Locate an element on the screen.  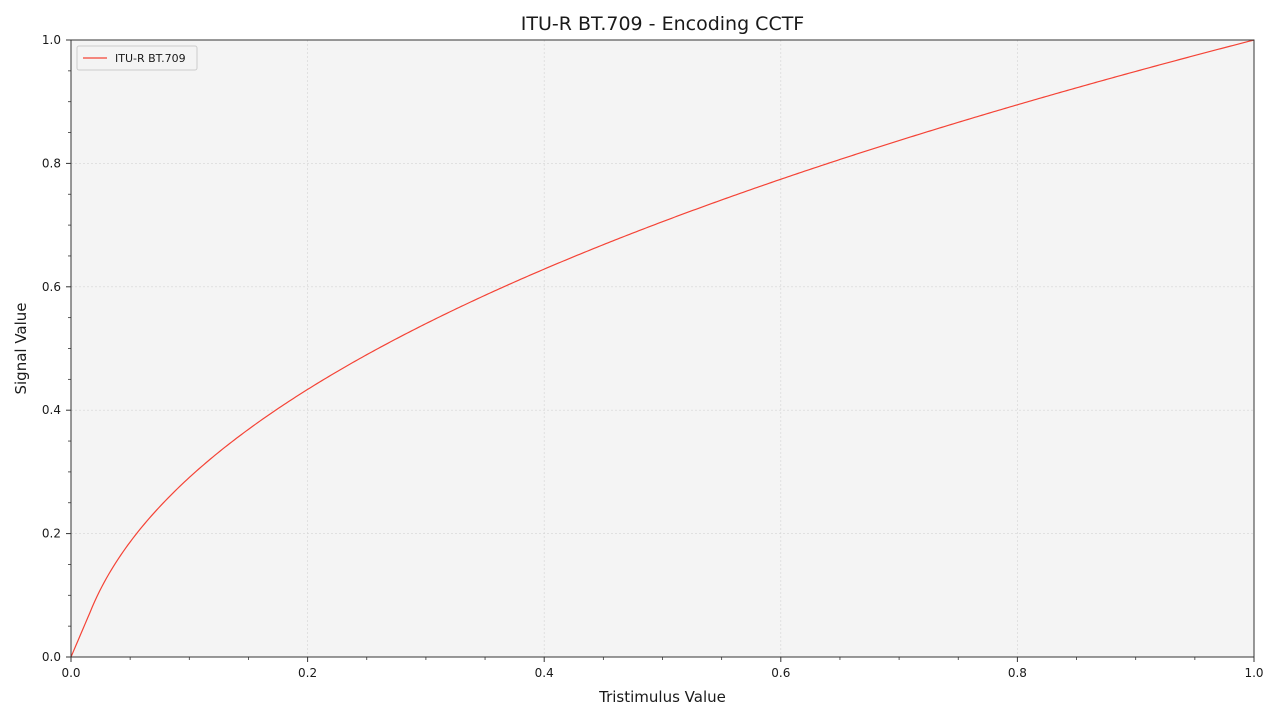
y-tick-label: 0.6 is located at coordinates (51, 287).